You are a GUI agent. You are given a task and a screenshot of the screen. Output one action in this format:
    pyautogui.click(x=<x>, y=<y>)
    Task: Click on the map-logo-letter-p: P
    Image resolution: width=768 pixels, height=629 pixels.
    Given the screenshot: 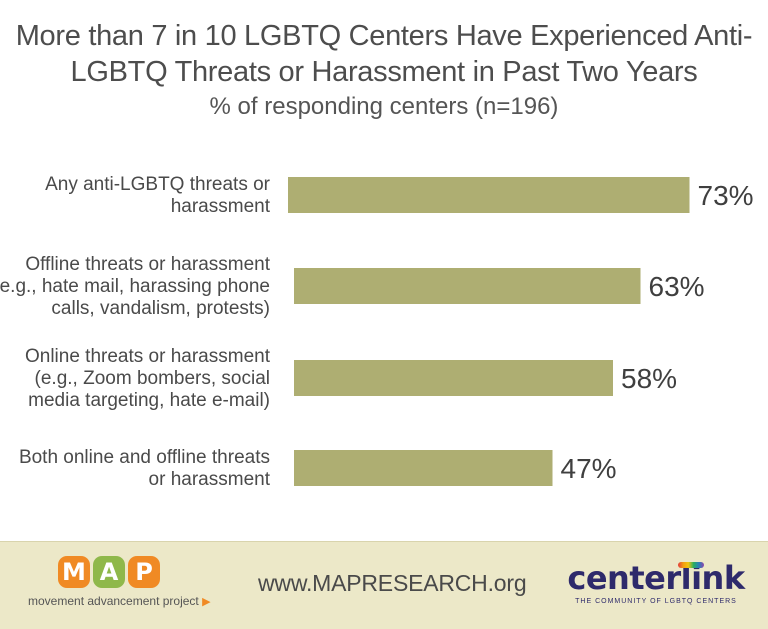 What is the action you would take?
    pyautogui.click(x=144, y=572)
    